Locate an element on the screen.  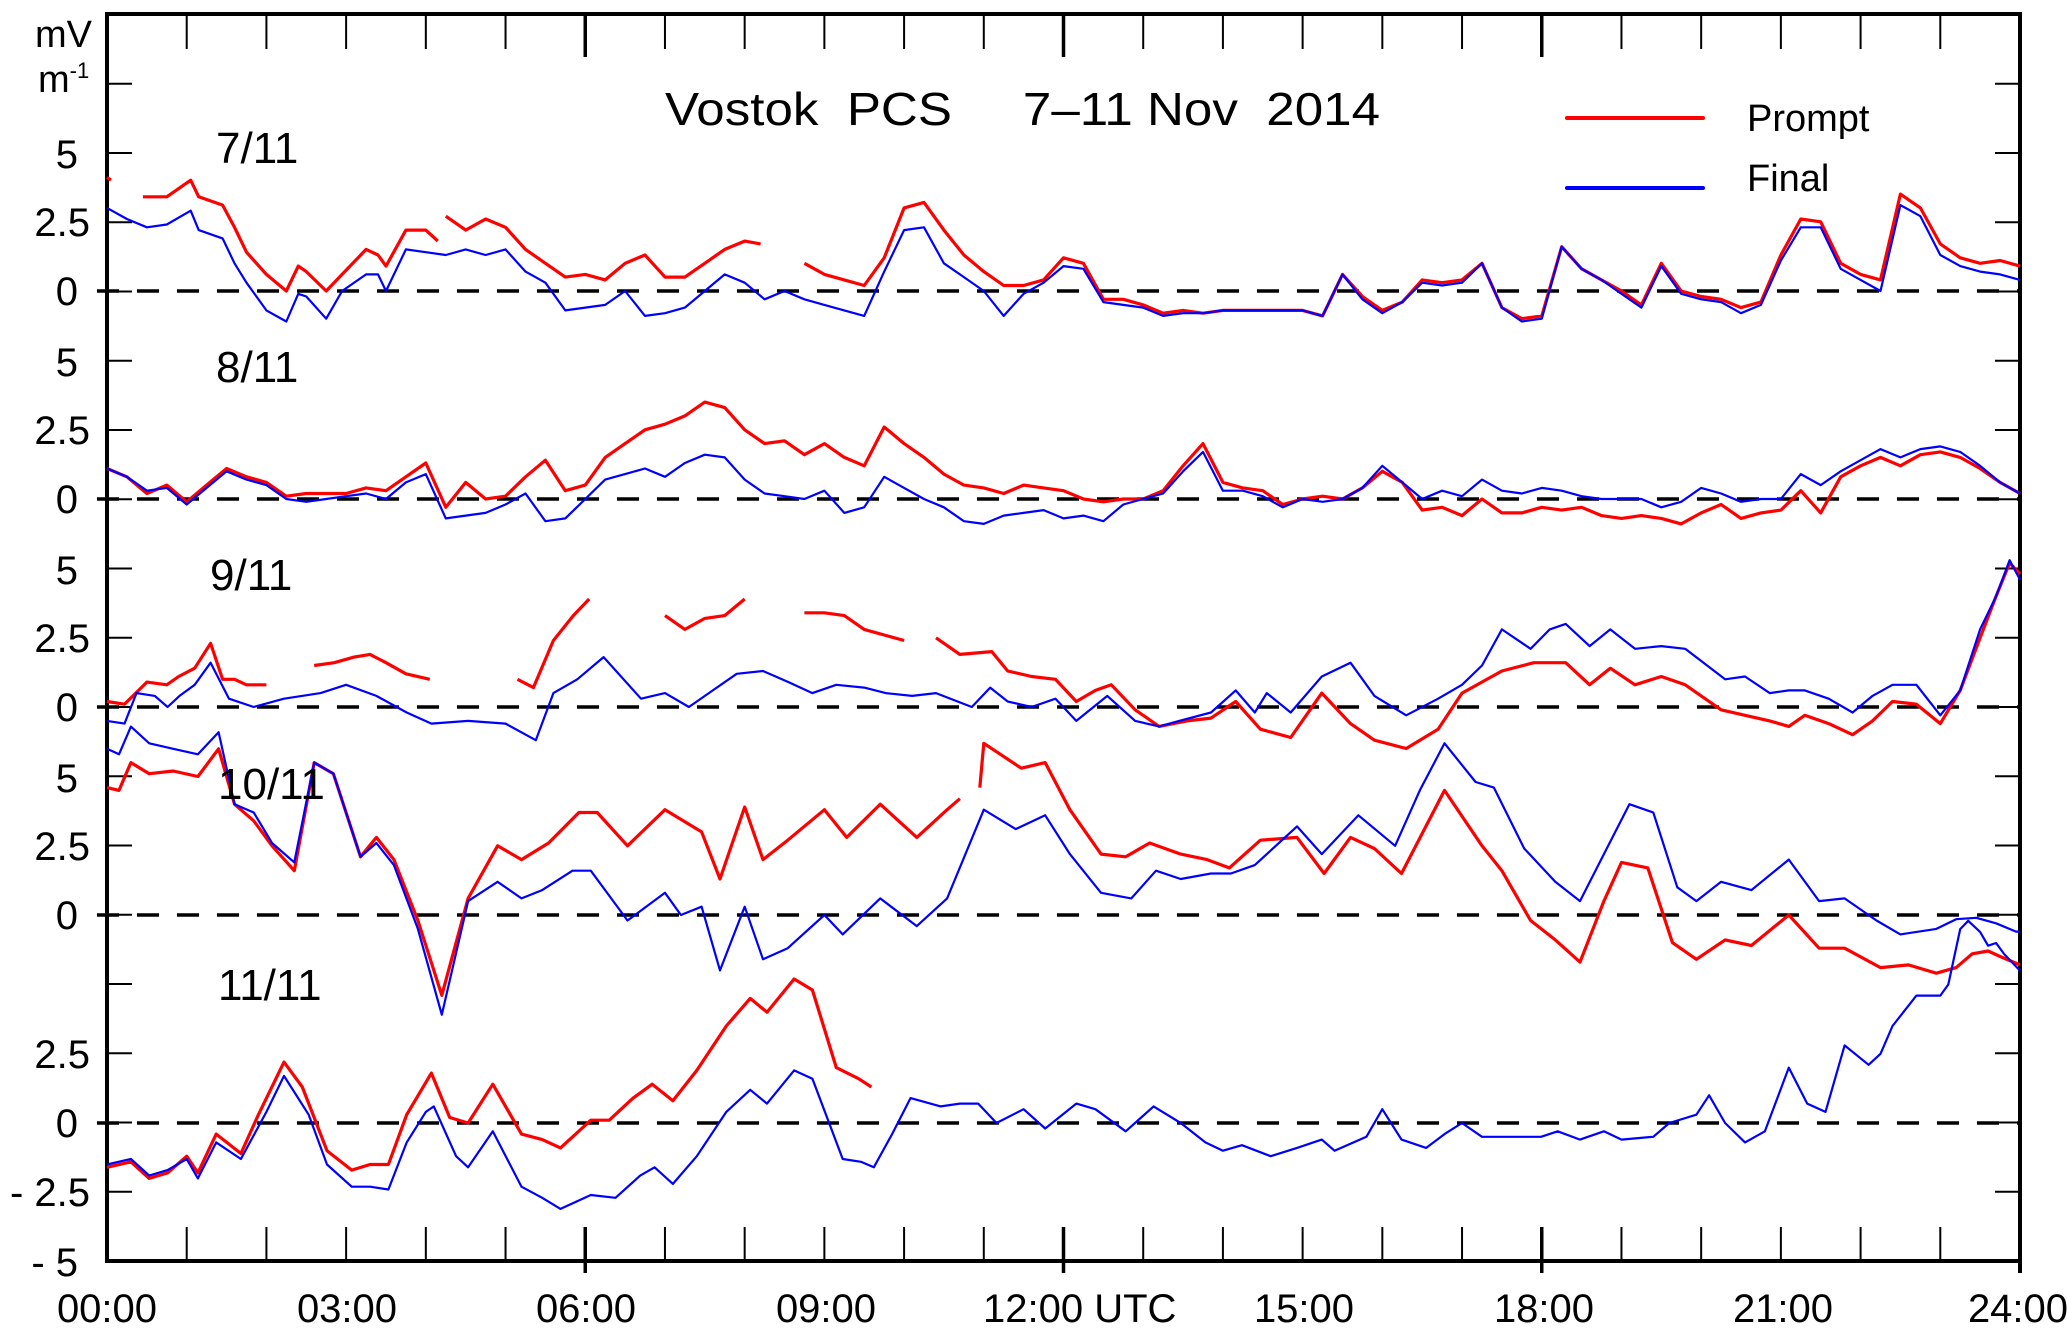
ytick-label-p0-5: 5 is located at coordinates (67, 155).